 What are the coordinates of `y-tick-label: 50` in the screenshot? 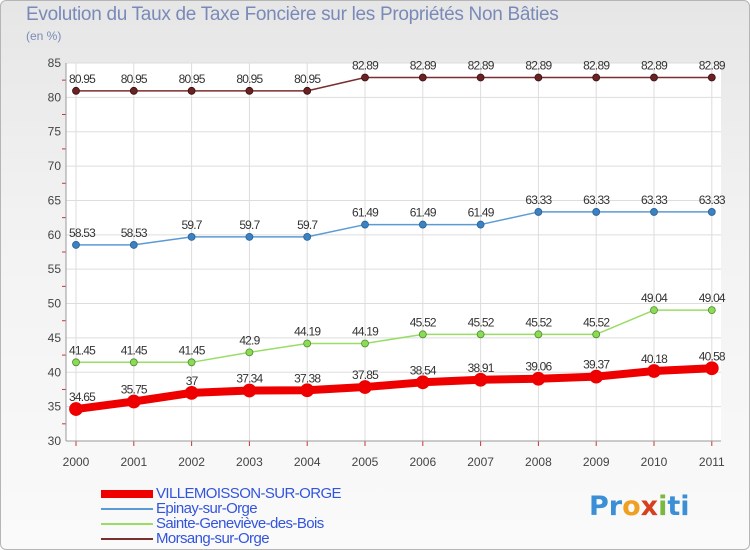 It's located at (55, 304).